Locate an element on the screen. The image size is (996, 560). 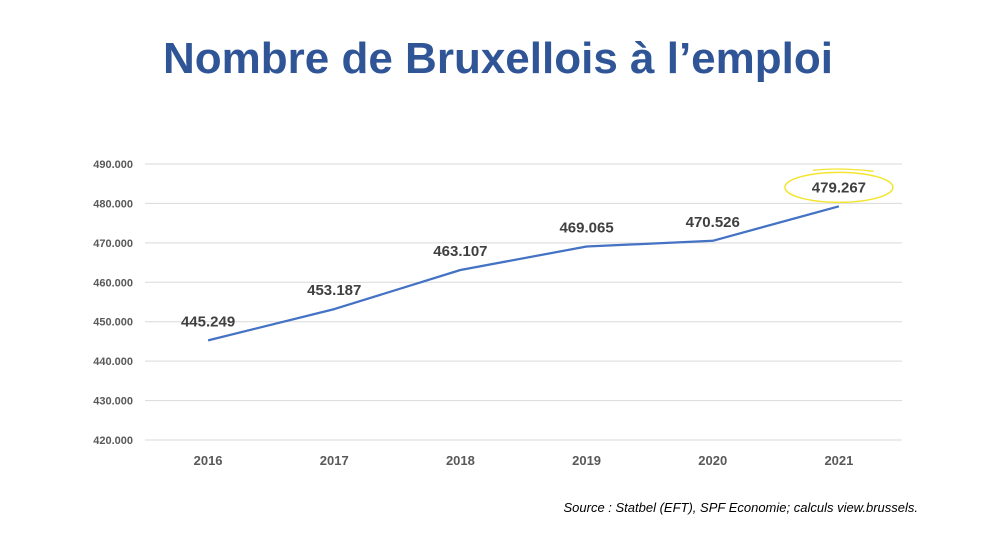
x-tick-label: 2018 is located at coordinates (460, 460).